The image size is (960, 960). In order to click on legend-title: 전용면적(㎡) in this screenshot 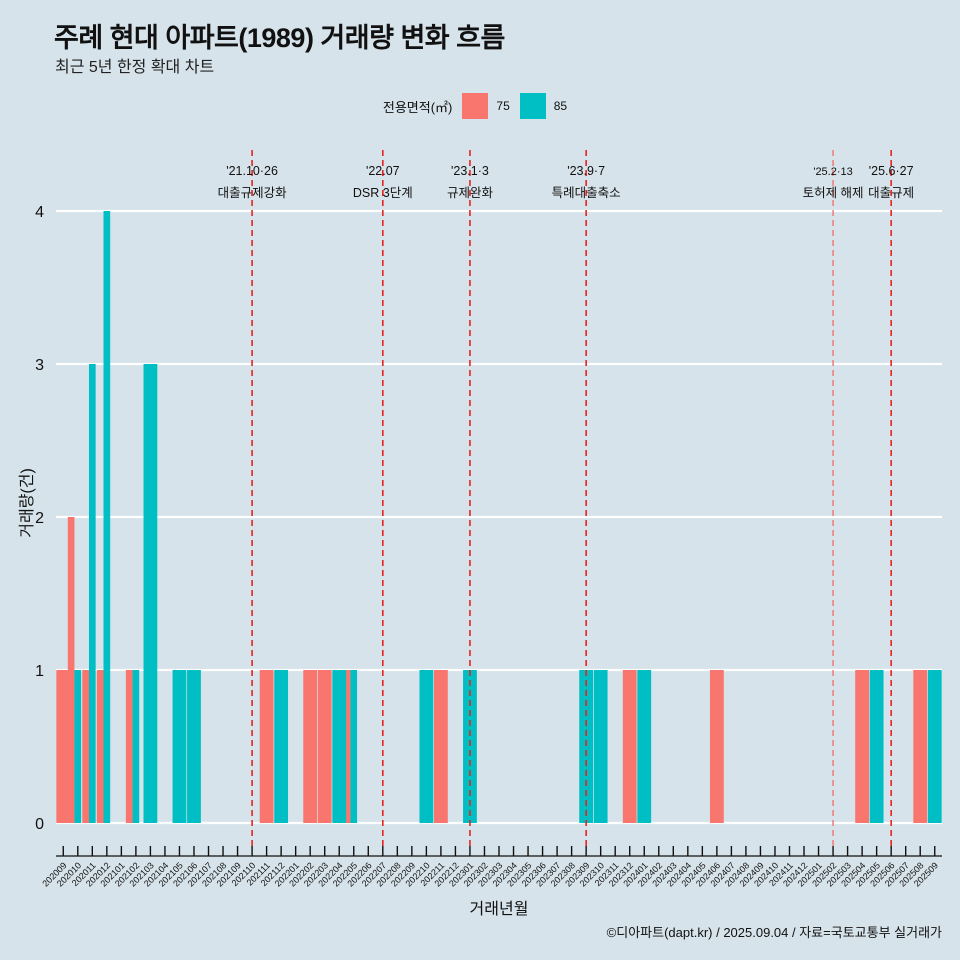, I will do `click(417, 107)`.